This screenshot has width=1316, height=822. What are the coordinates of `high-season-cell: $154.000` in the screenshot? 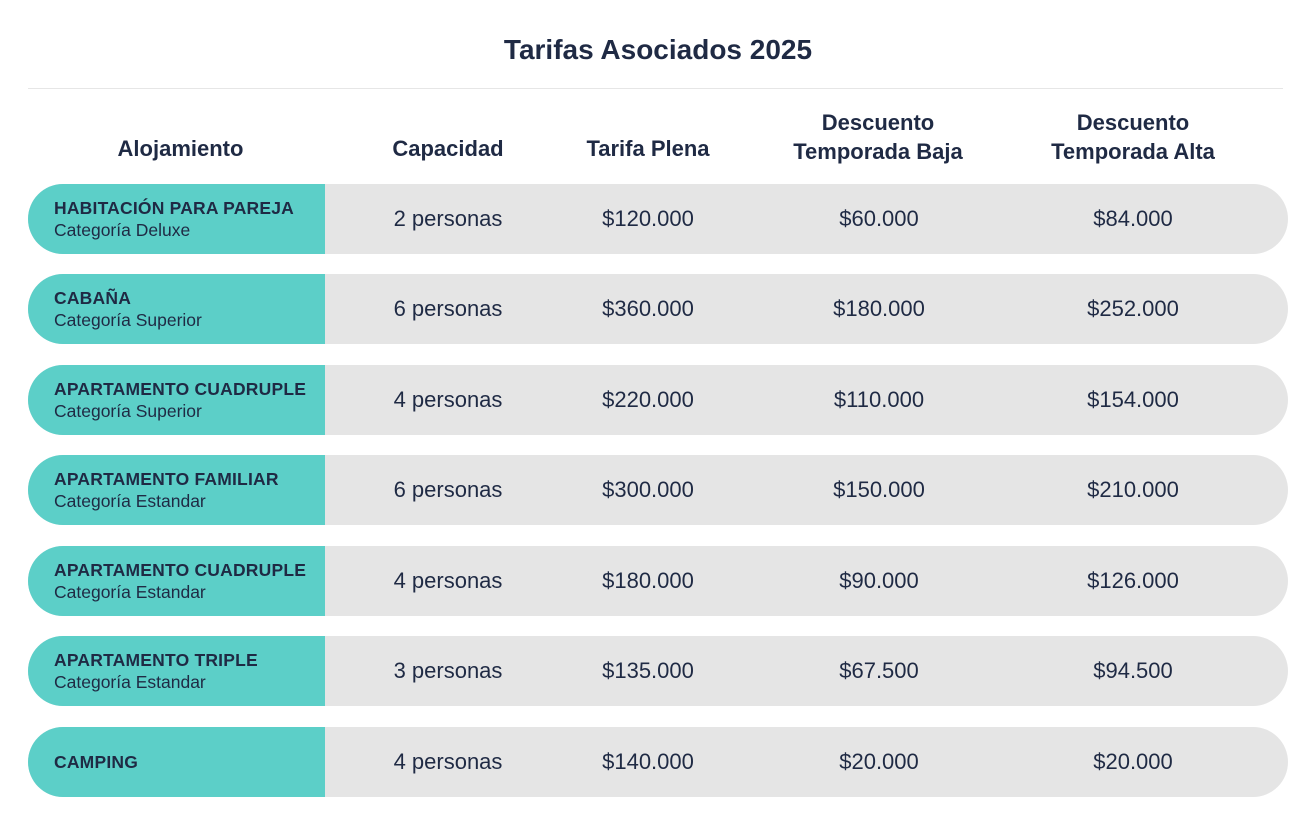 It's located at (1133, 399).